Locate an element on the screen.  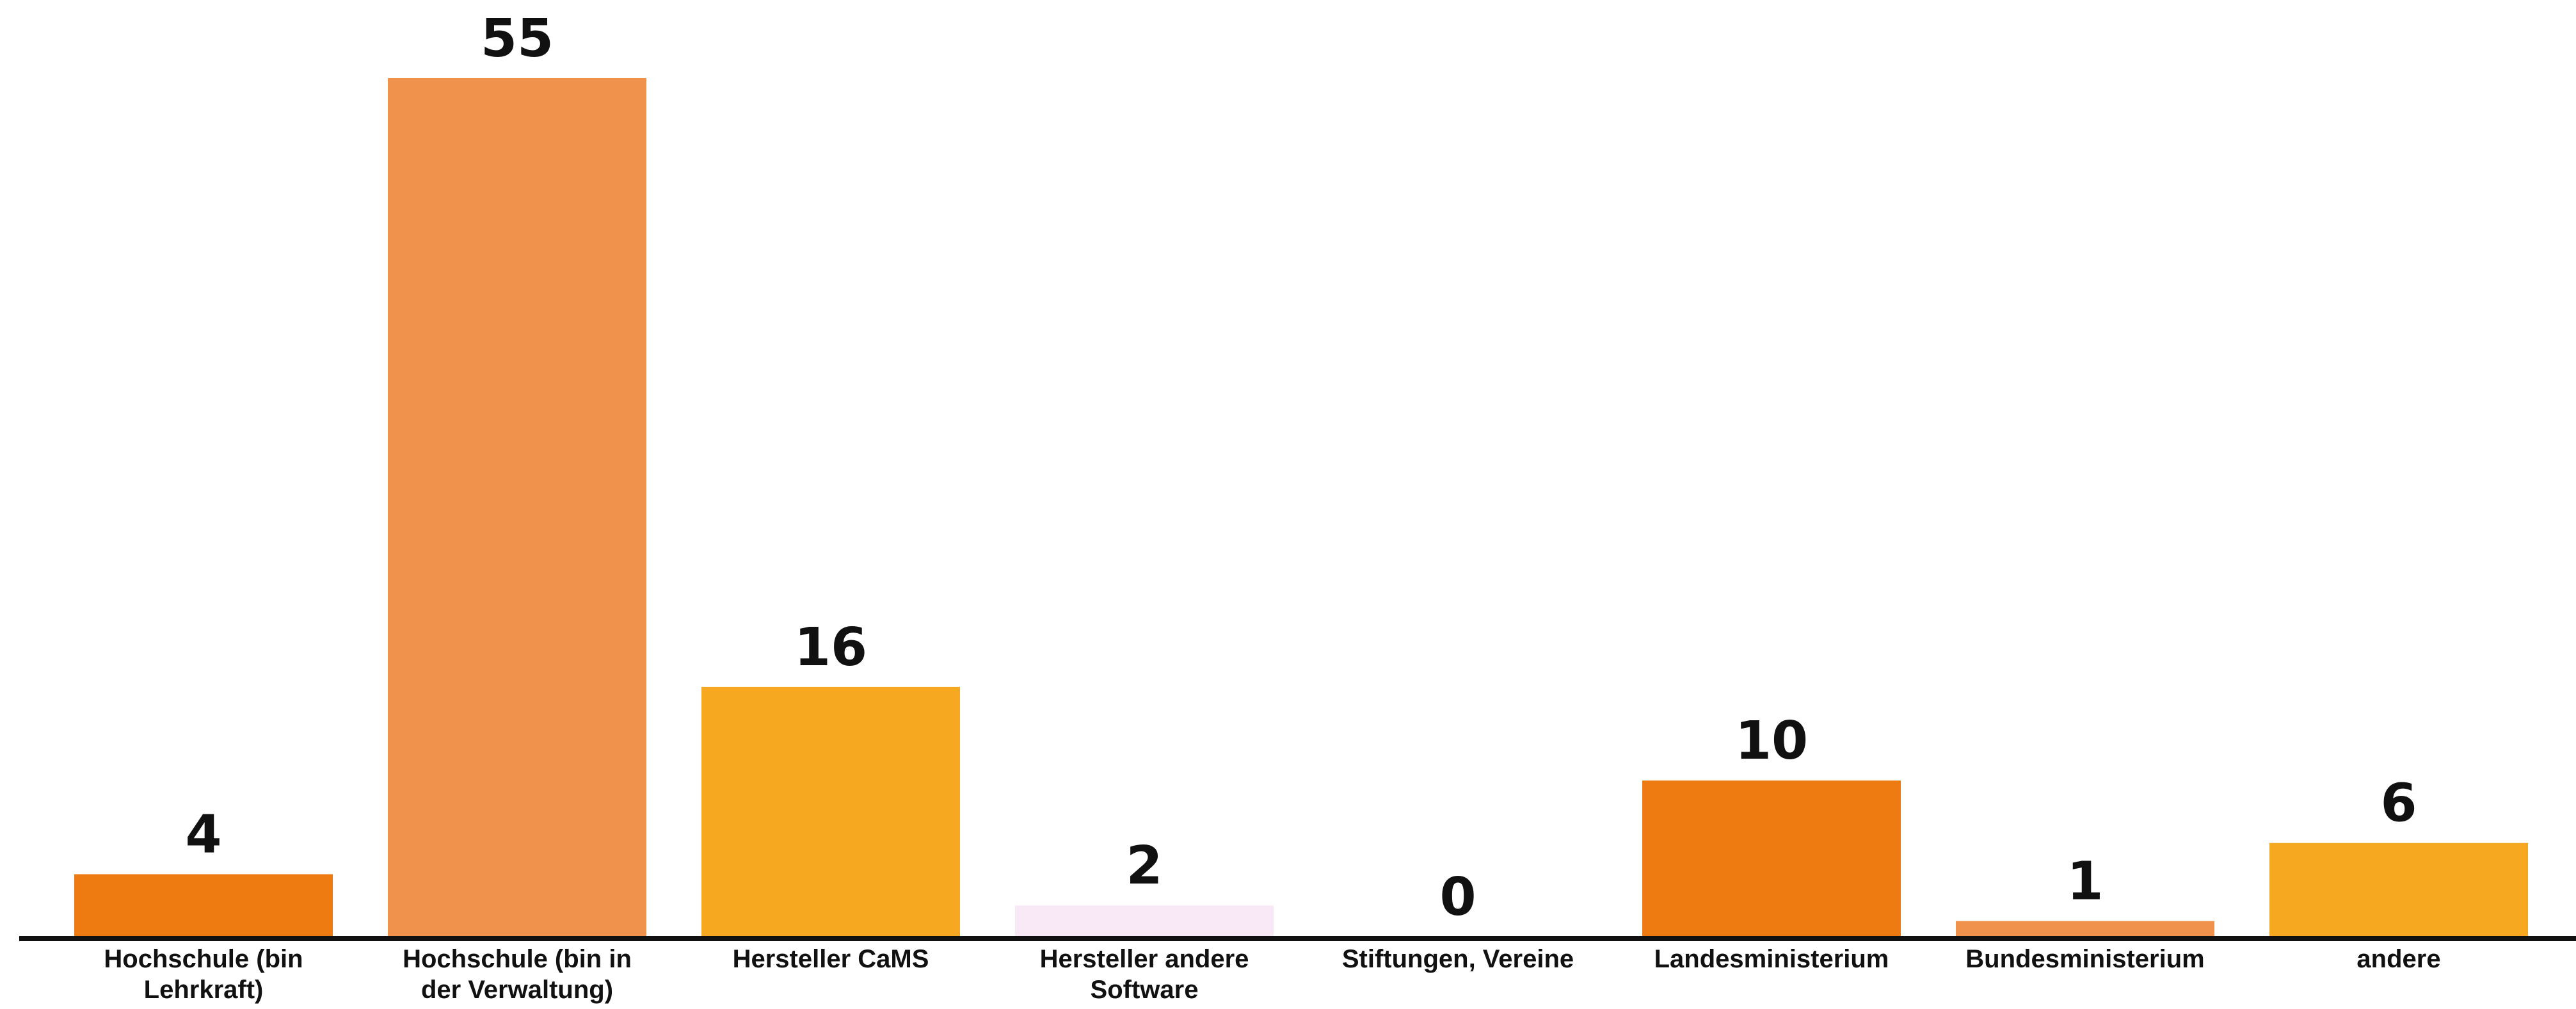
category-tick-label-line: Lehrkraft) is located at coordinates (204, 990).